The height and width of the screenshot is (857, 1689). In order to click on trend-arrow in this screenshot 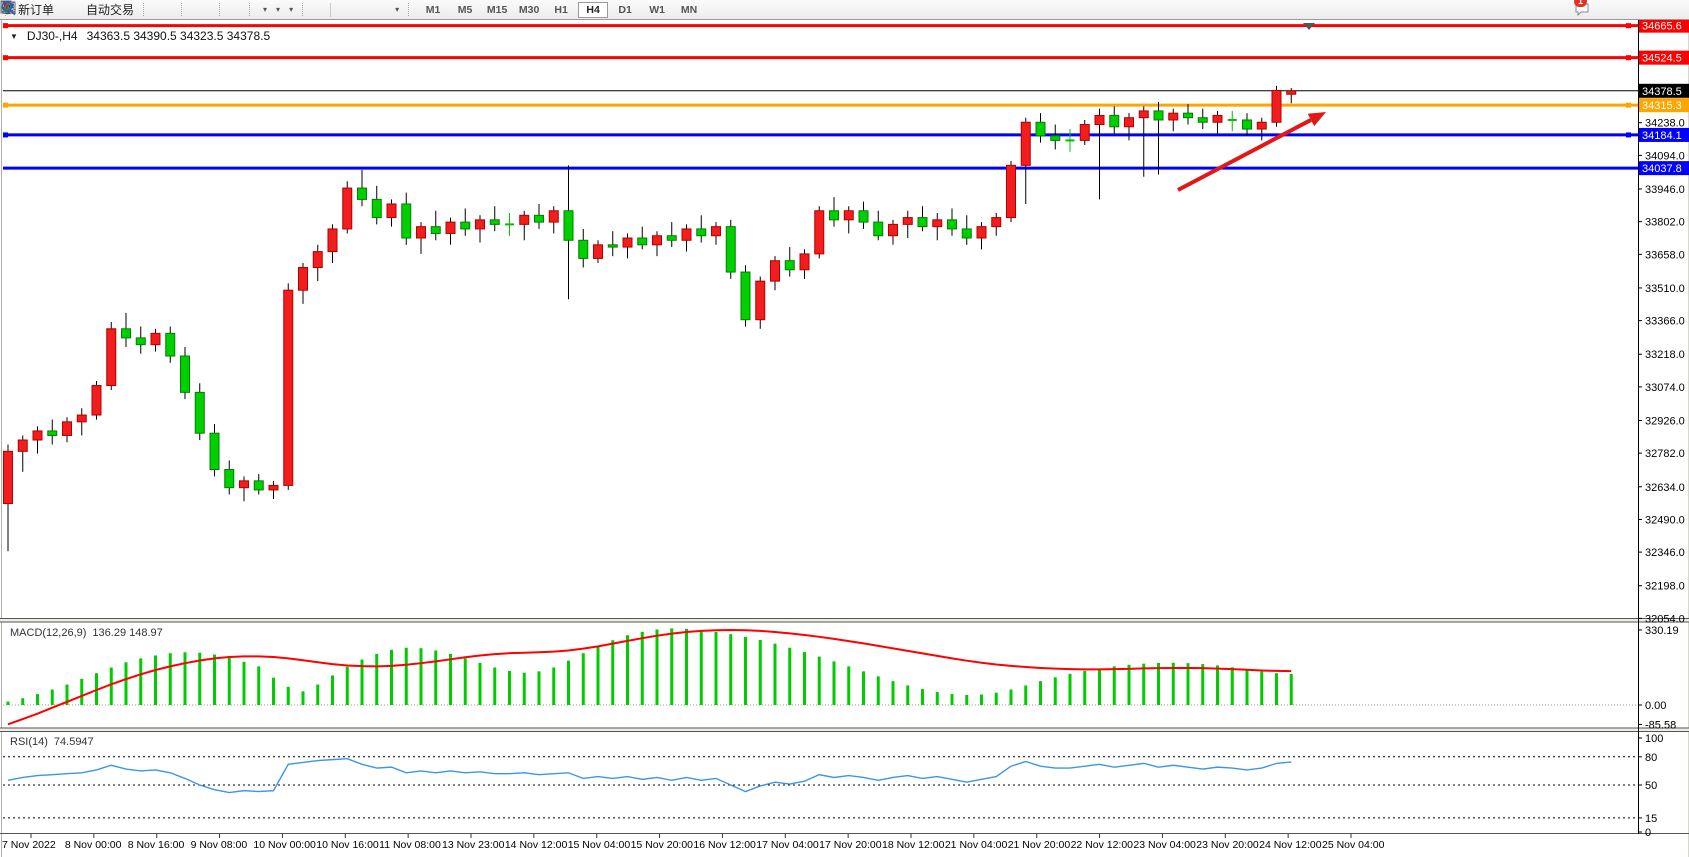, I will do `click(1244, 155)`.